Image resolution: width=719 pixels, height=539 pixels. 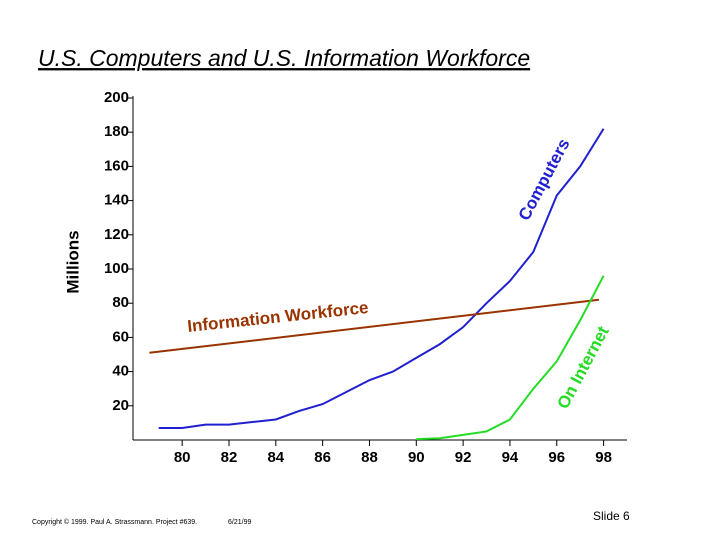 What do you see at coordinates (463, 457) in the screenshot?
I see `x-tick-label: 92` at bounding box center [463, 457].